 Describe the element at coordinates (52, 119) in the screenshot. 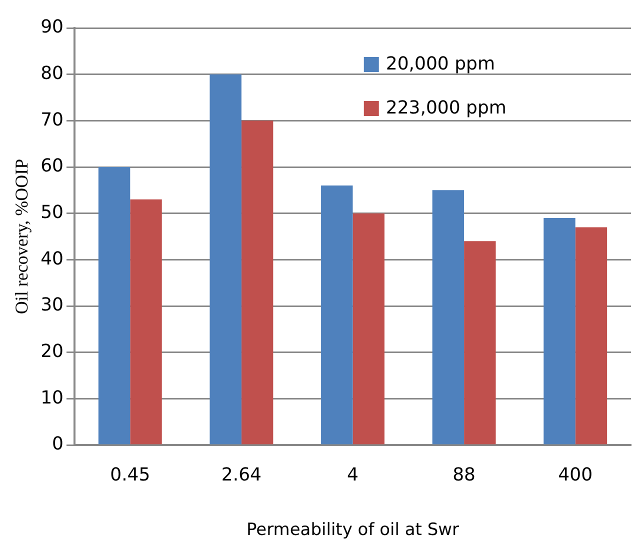

I see `y-tick-label: 70` at that location.